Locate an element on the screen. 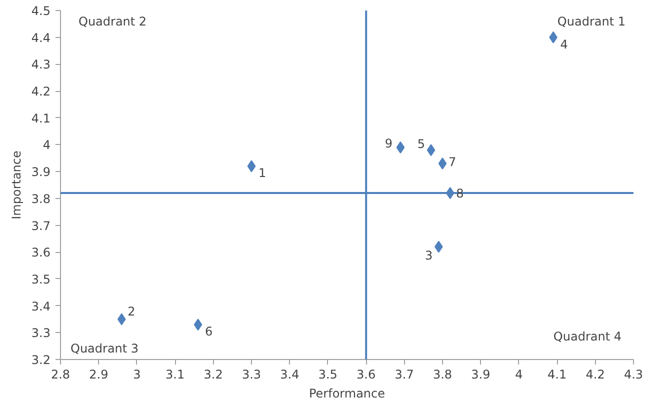  x-tick-label: 3.7 is located at coordinates (404, 375).